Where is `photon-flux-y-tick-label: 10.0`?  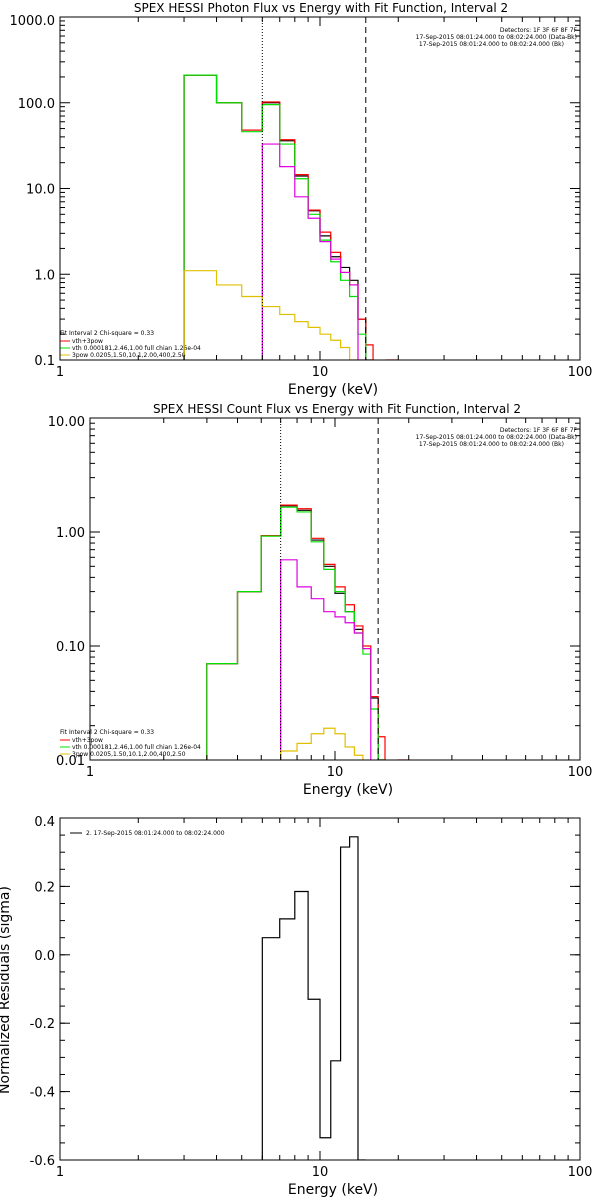
photon-flux-y-tick-label: 10.0 is located at coordinates (40, 190).